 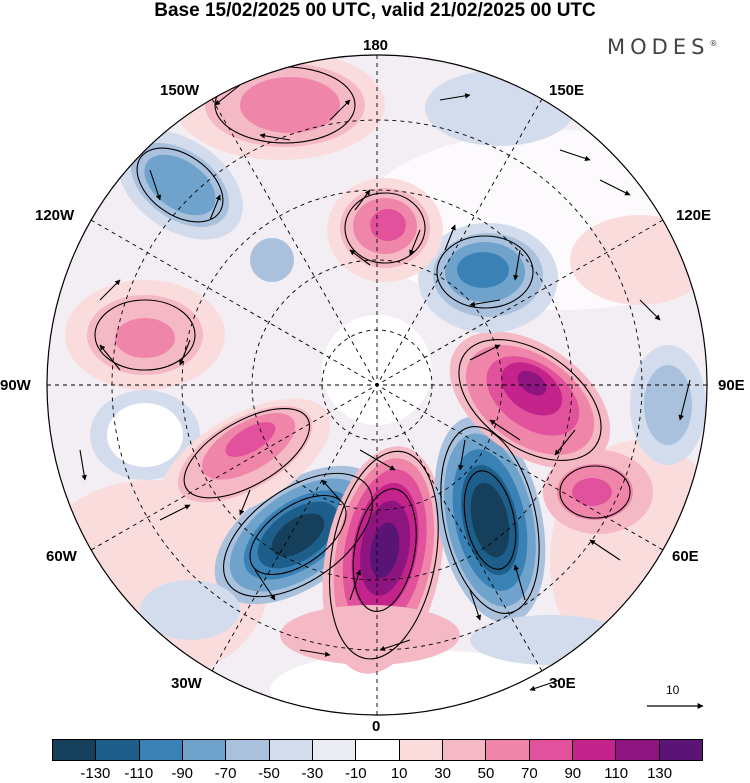 What do you see at coordinates (225, 773) in the screenshot?
I see `colorbar-tick-label: -70` at bounding box center [225, 773].